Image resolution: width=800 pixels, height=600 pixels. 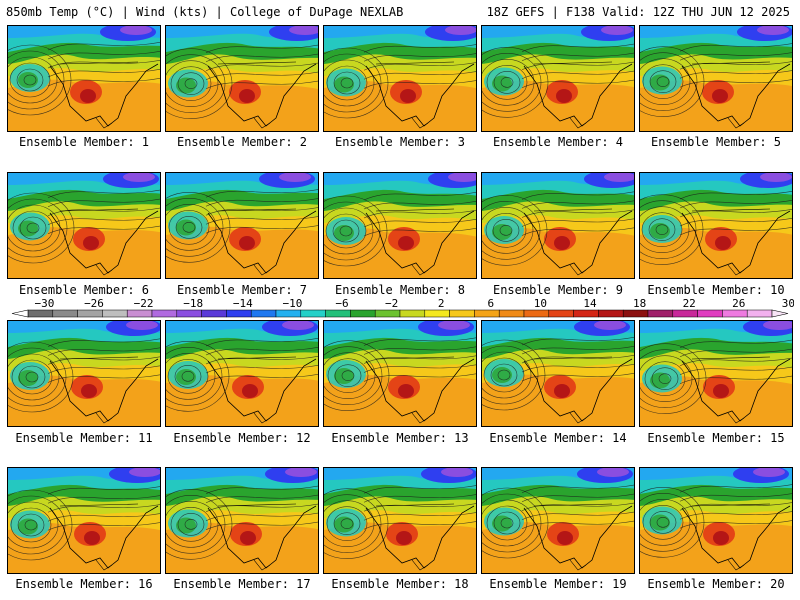 What do you see at coordinates (400, 142) in the screenshot?
I see `ensemble-member-label: Ensemble Member: 3` at bounding box center [400, 142].